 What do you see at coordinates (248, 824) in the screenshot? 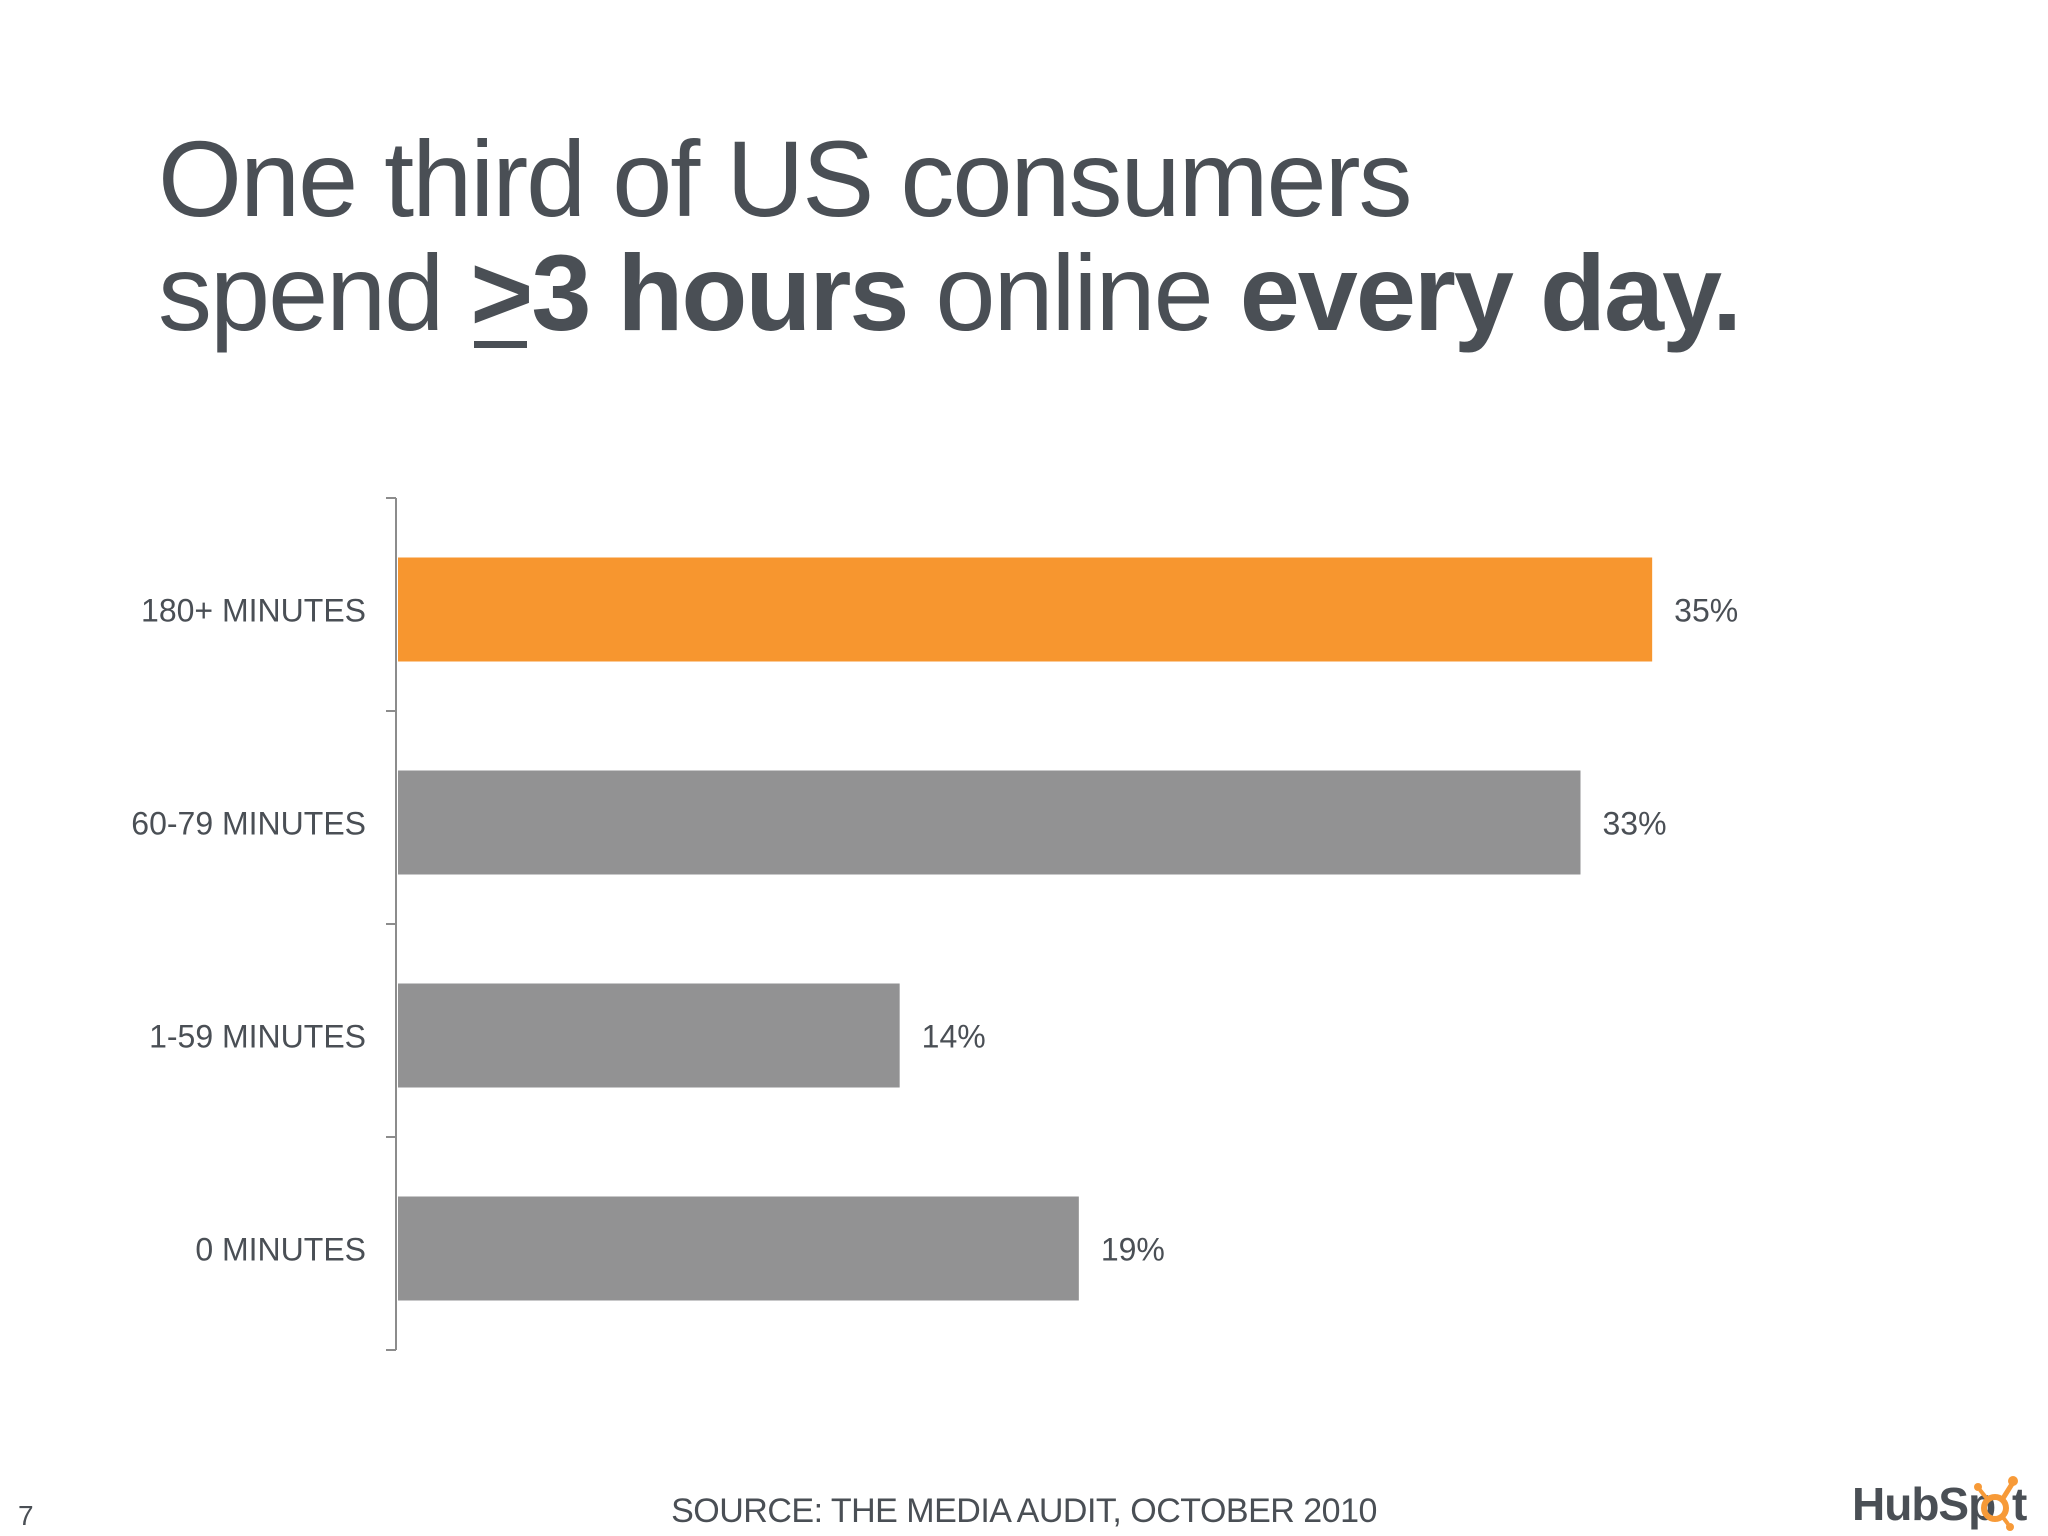
I see `category-label: 60-79 MINUTES` at bounding box center [248, 824].